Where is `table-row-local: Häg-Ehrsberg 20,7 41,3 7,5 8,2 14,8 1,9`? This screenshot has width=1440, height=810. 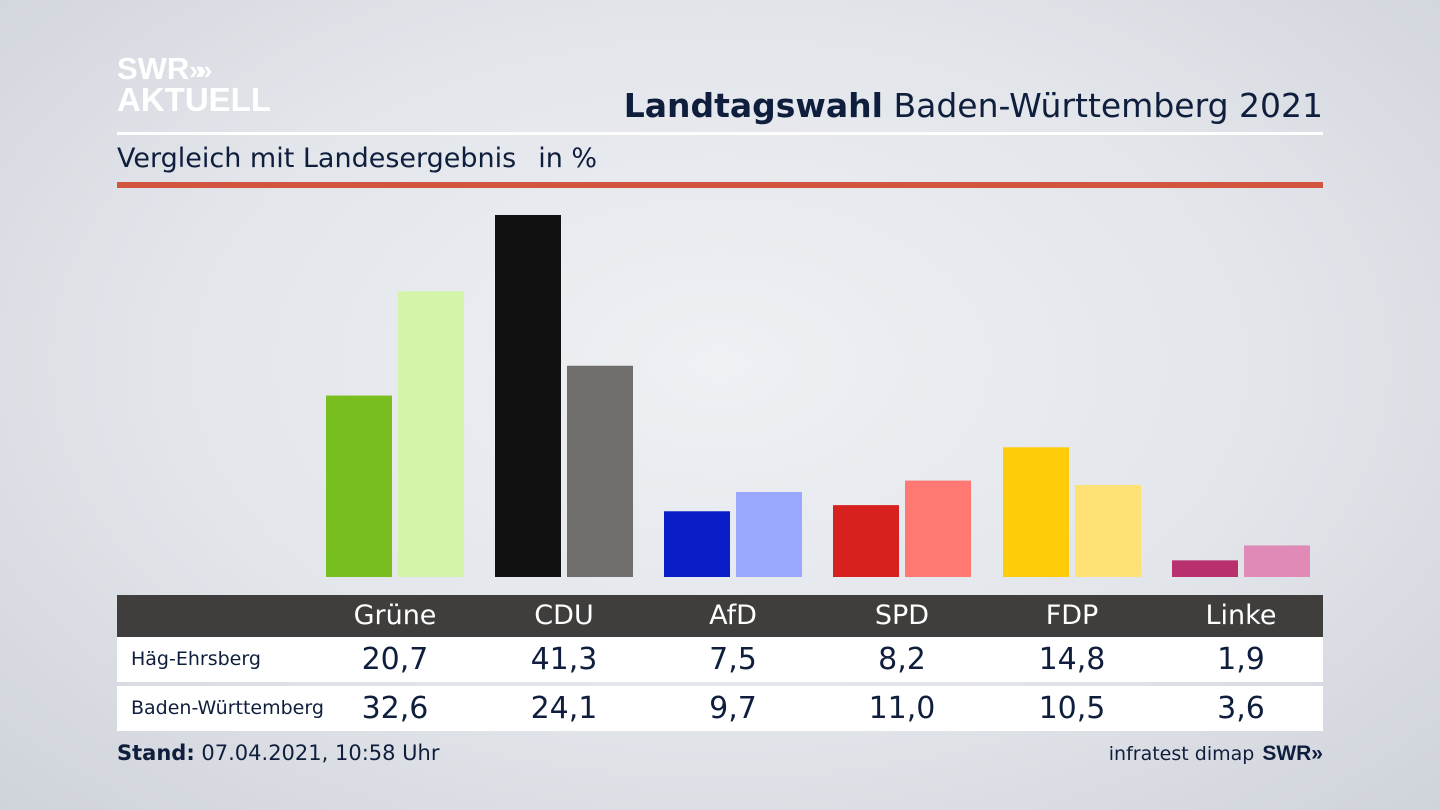 table-row-local: Häg-Ehrsberg 20,7 41,3 7,5 8,2 14,8 1,9 is located at coordinates (720, 659).